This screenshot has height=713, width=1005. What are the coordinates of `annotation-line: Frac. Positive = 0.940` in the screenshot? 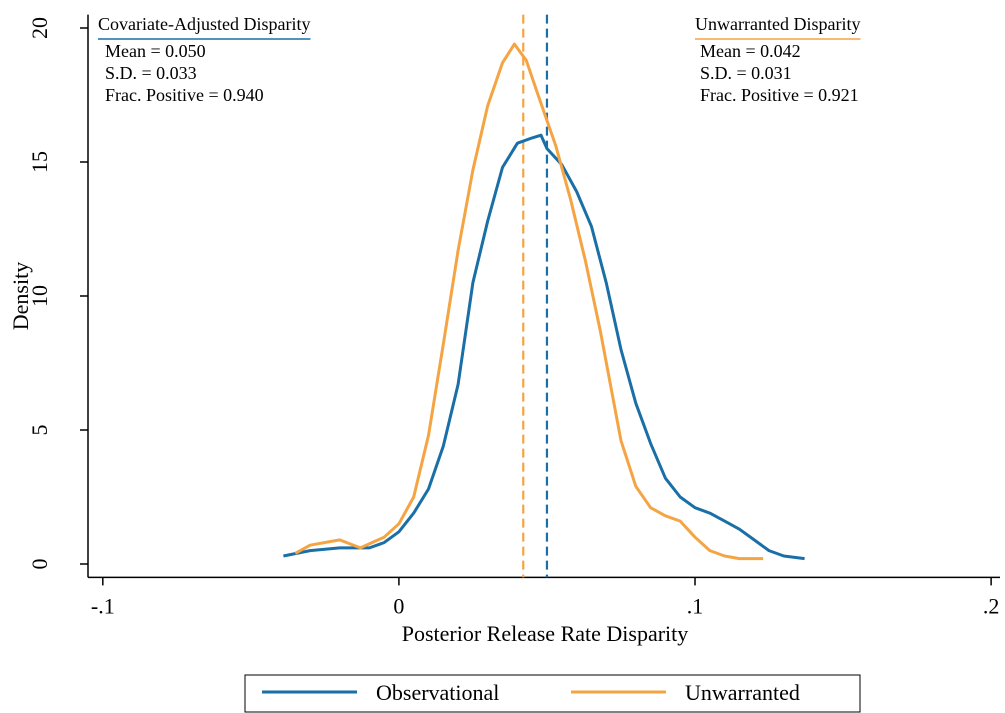 It's located at (184, 95).